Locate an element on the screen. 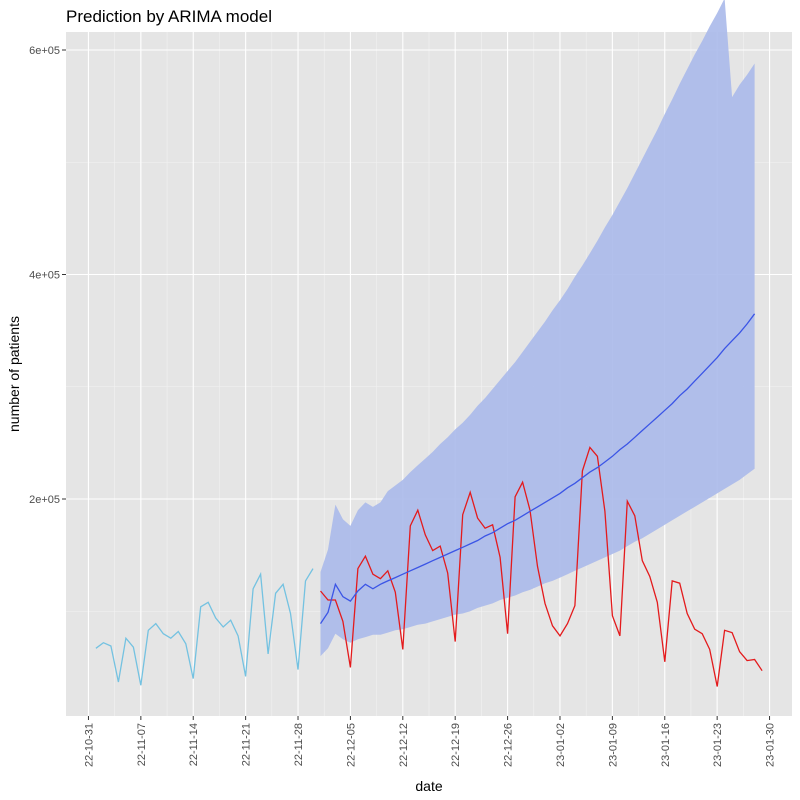  history-series-line is located at coordinates (204, 627).